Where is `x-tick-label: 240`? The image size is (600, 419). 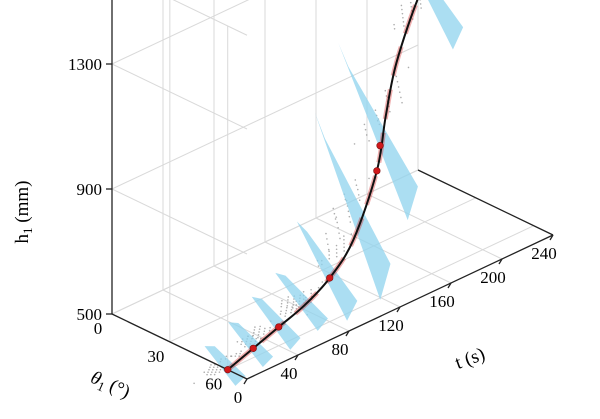 x-tick-label: 240 is located at coordinates (544, 253).